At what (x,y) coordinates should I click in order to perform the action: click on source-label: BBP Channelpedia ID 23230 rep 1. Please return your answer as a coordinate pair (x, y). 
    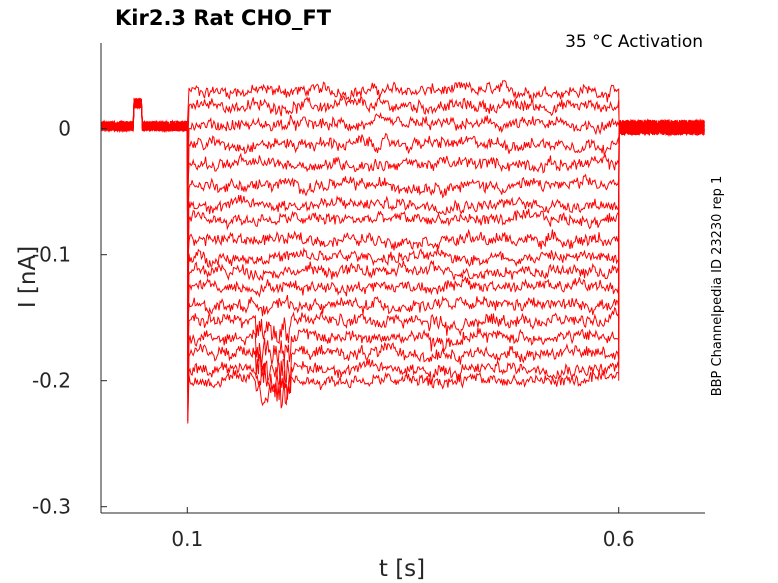
    Looking at the image, I should click on (717, 286).